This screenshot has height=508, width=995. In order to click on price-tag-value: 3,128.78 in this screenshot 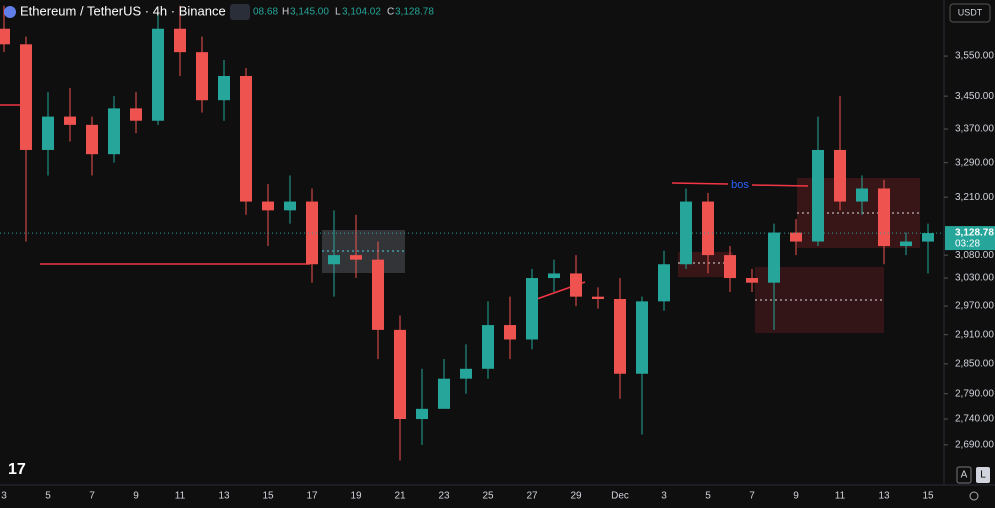, I will do `click(974, 233)`.